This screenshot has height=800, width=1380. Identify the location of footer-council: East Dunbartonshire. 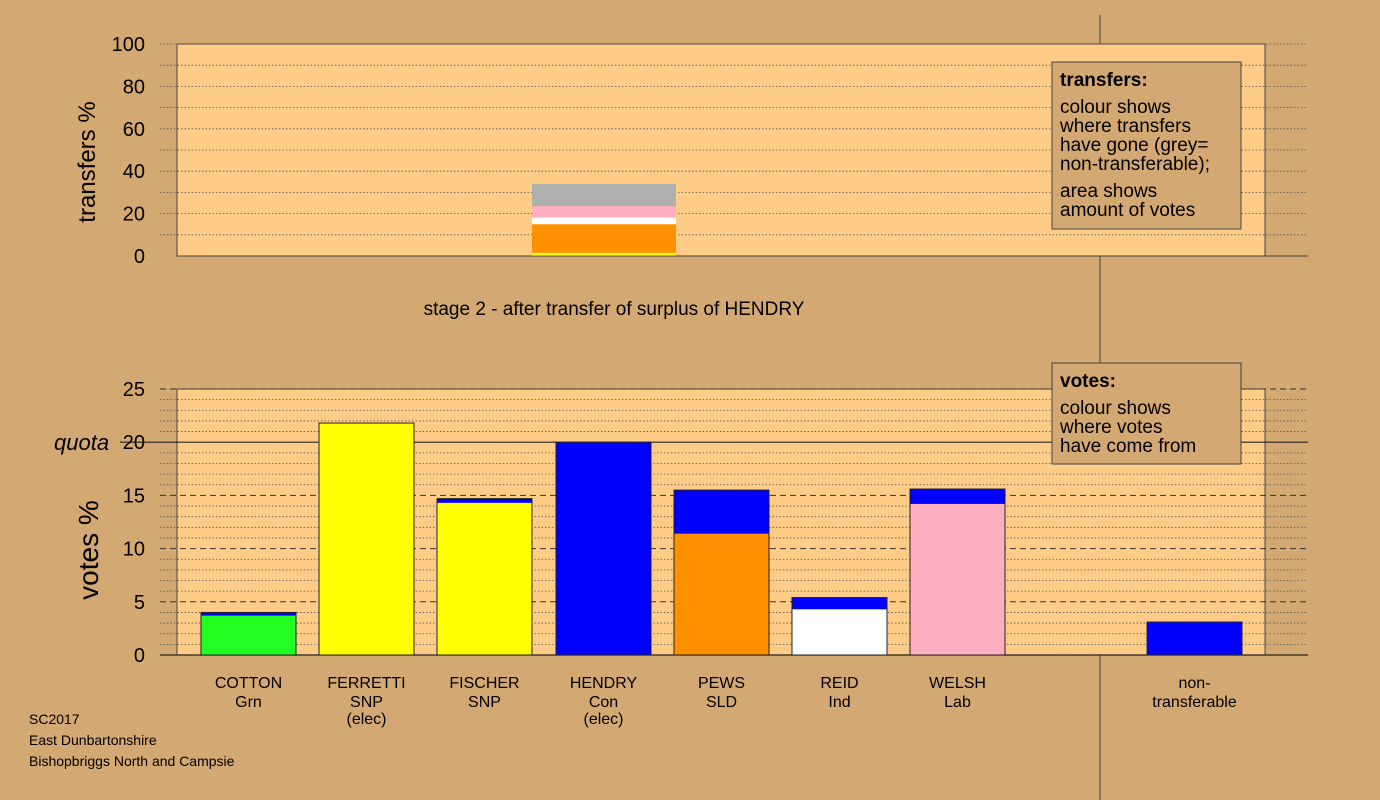
(93, 740).